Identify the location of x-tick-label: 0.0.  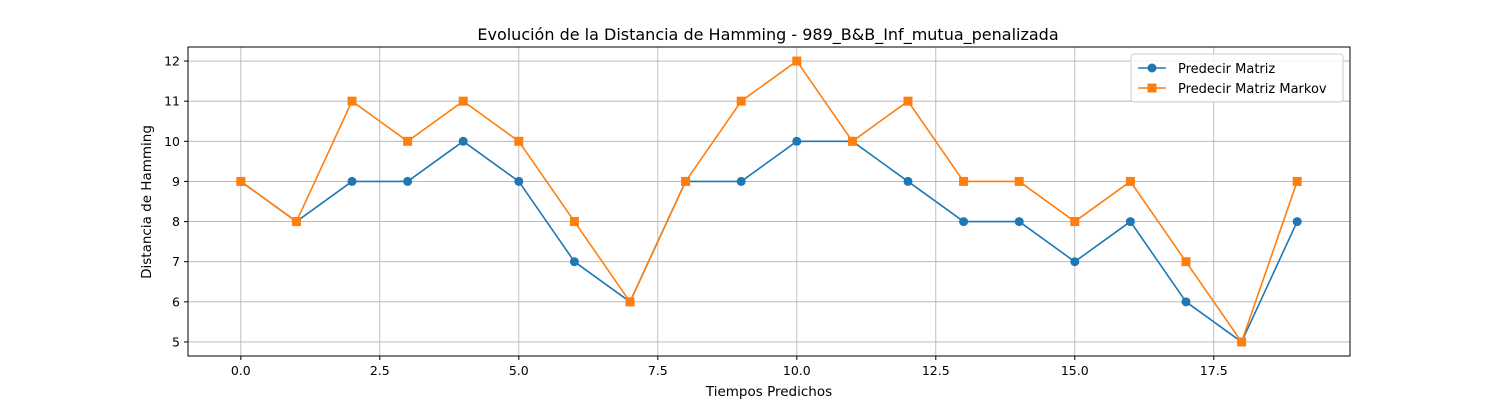
(241, 370).